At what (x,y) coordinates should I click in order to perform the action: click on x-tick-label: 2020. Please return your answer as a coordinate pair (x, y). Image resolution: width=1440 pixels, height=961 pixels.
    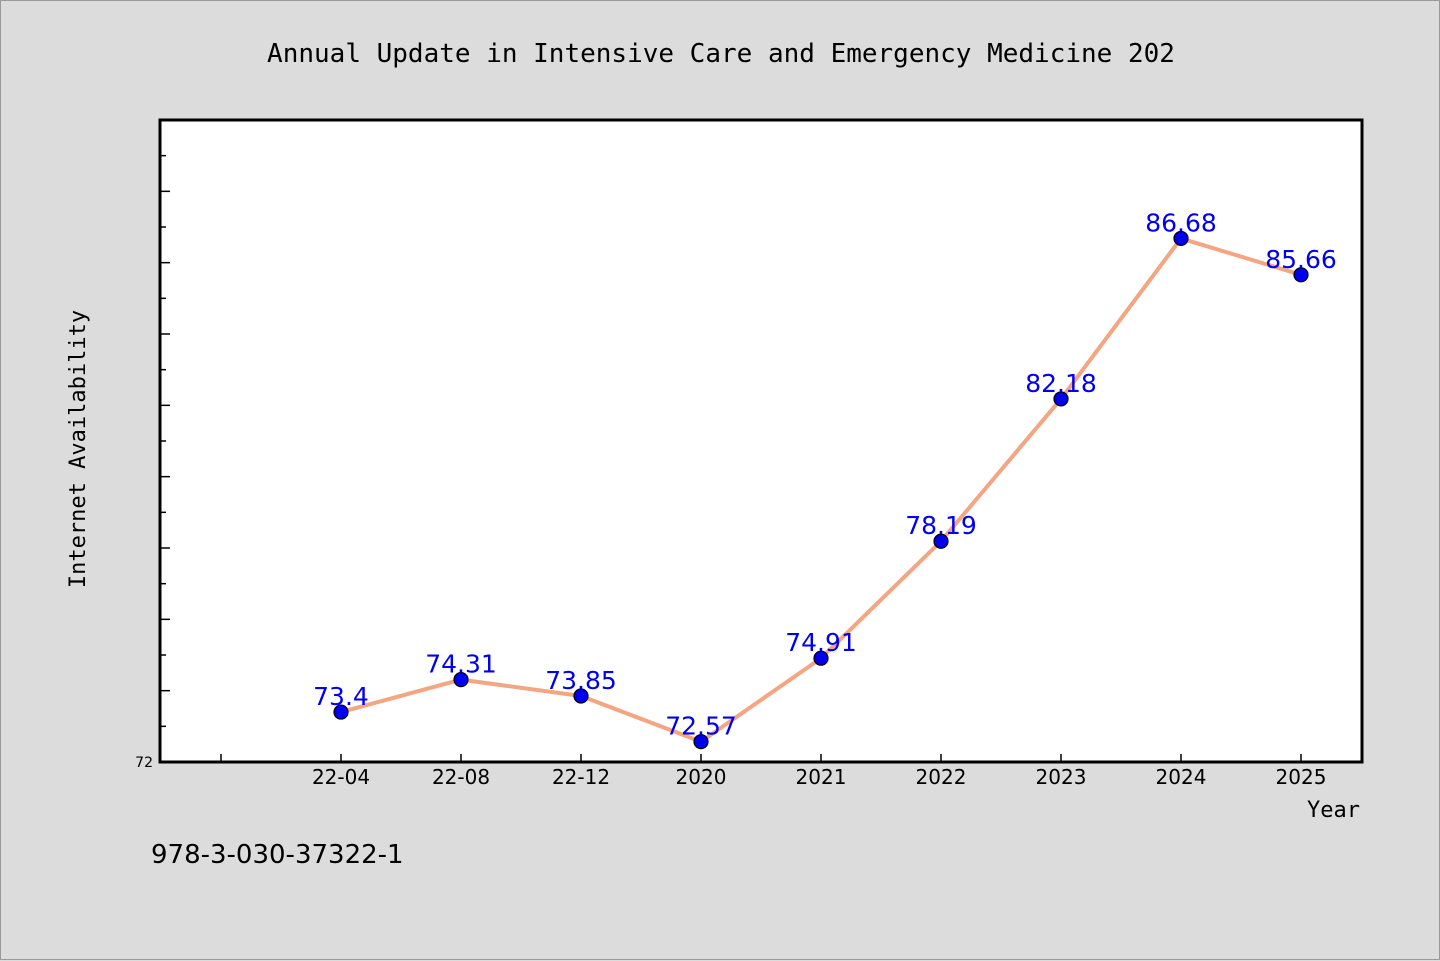
    Looking at the image, I should click on (701, 777).